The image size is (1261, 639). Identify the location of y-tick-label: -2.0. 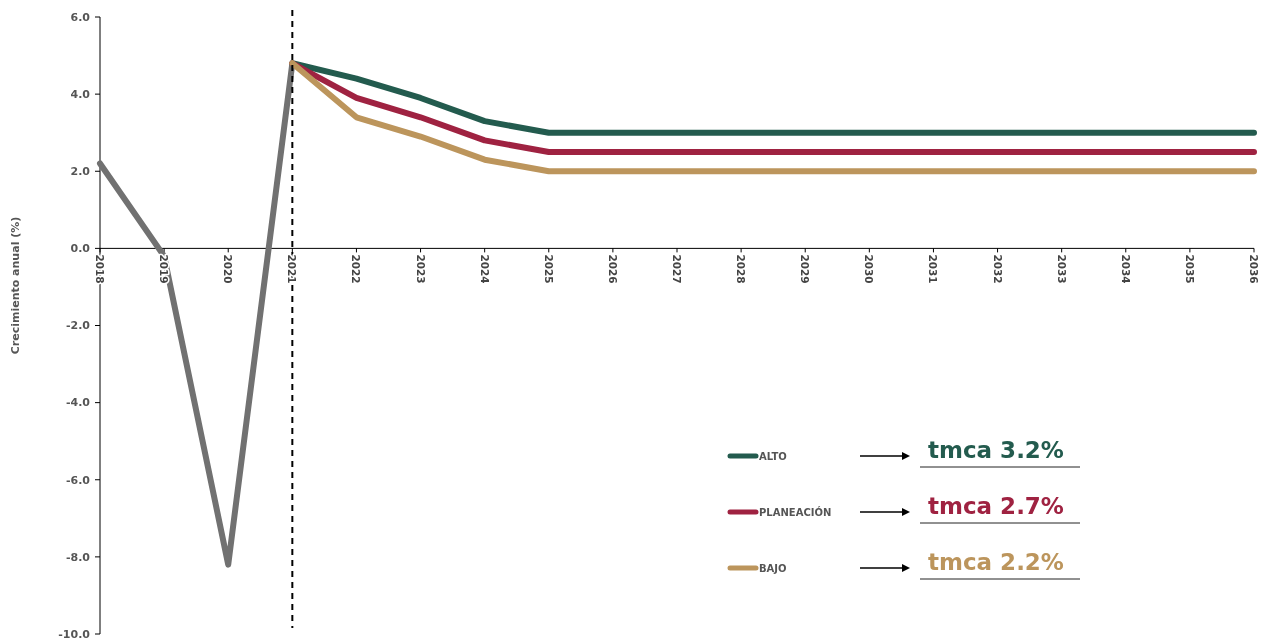
(78, 326).